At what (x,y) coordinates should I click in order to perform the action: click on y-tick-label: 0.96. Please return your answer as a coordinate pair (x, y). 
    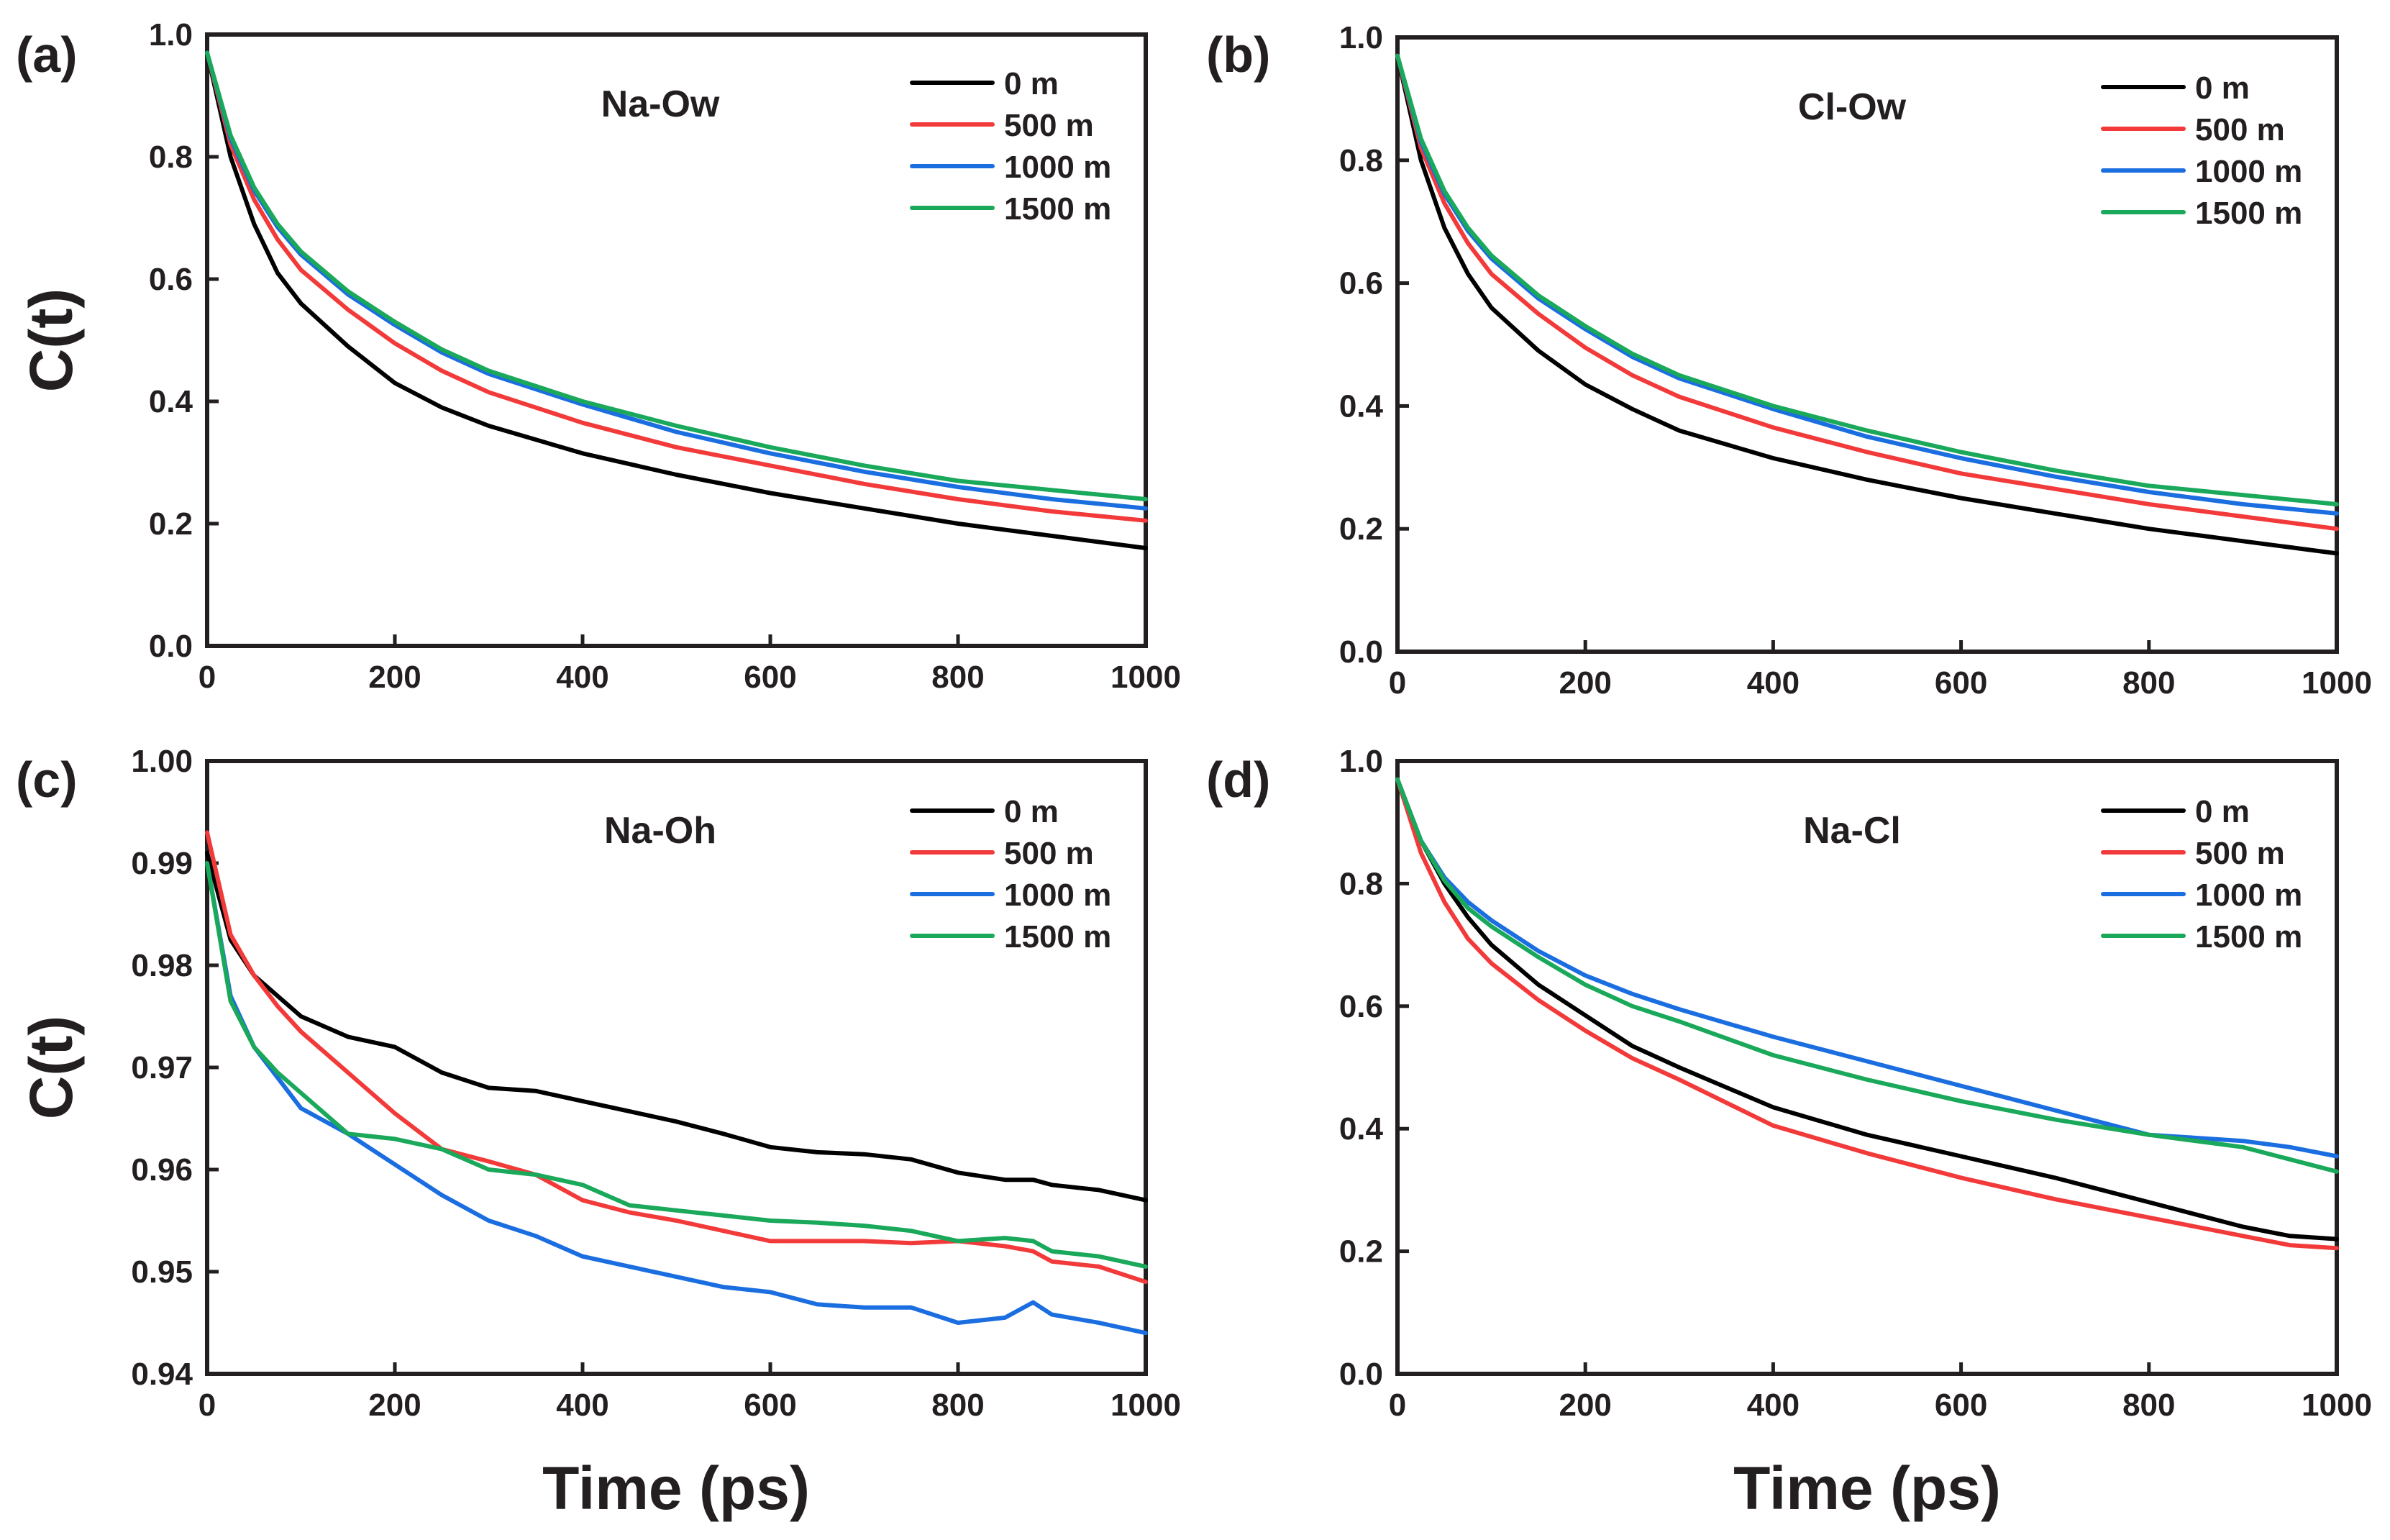
    Looking at the image, I should click on (162, 1170).